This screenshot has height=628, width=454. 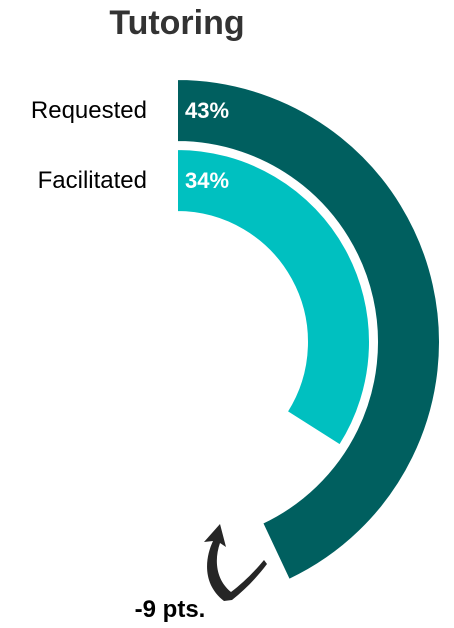 What do you see at coordinates (92, 180) in the screenshot?
I see `series-label-facilitated: Facilitated` at bounding box center [92, 180].